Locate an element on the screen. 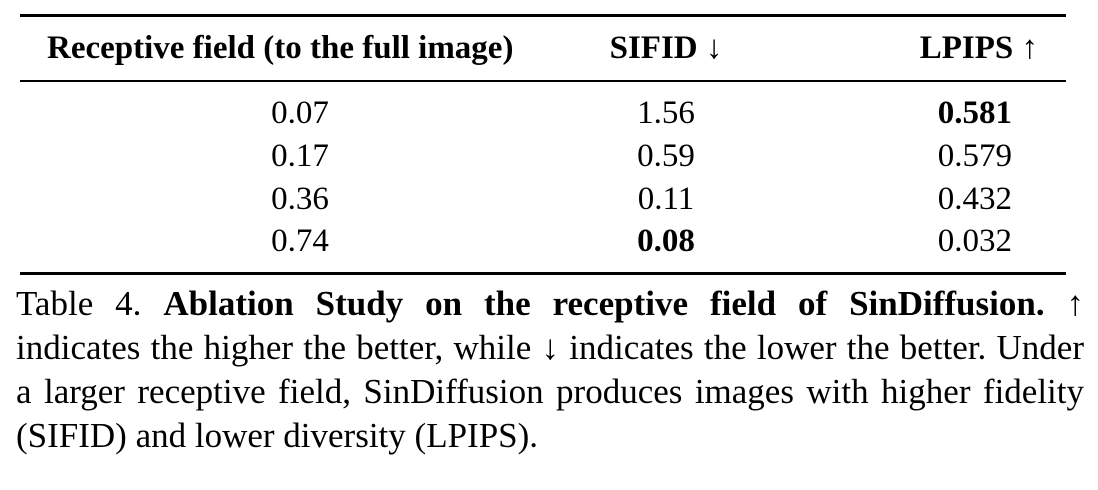  caption-label: Table 4. is located at coordinates (79, 303).